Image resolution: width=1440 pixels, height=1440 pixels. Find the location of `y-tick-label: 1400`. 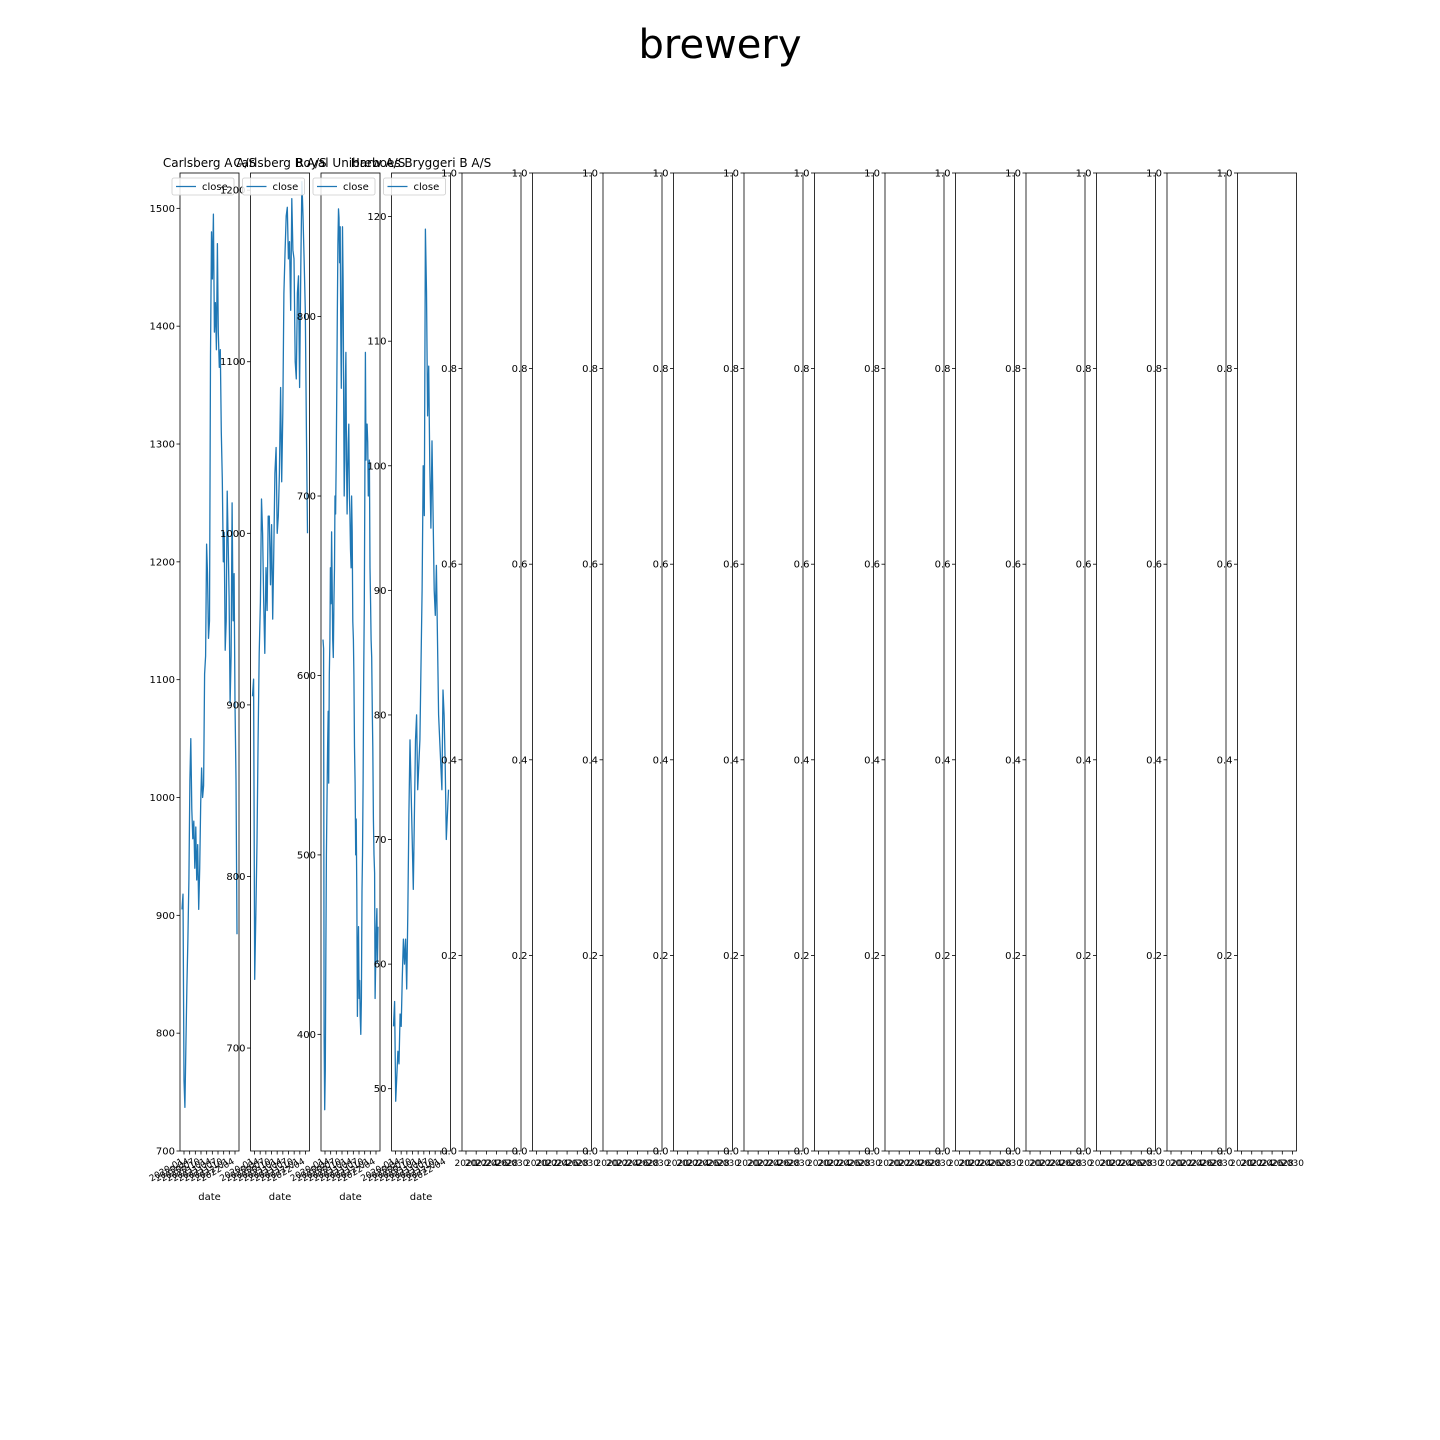

y-tick-label: 1400 is located at coordinates (162, 327).